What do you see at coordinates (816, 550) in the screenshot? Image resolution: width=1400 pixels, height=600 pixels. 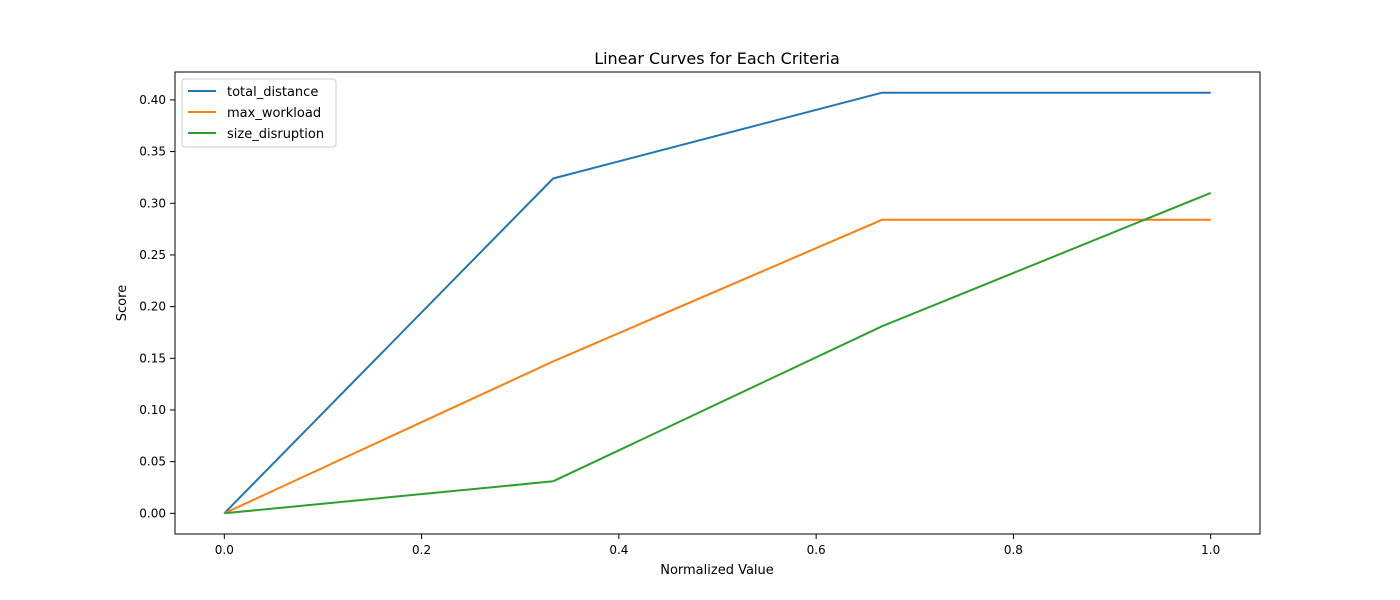 I see `x-tick-label: 0.6` at bounding box center [816, 550].